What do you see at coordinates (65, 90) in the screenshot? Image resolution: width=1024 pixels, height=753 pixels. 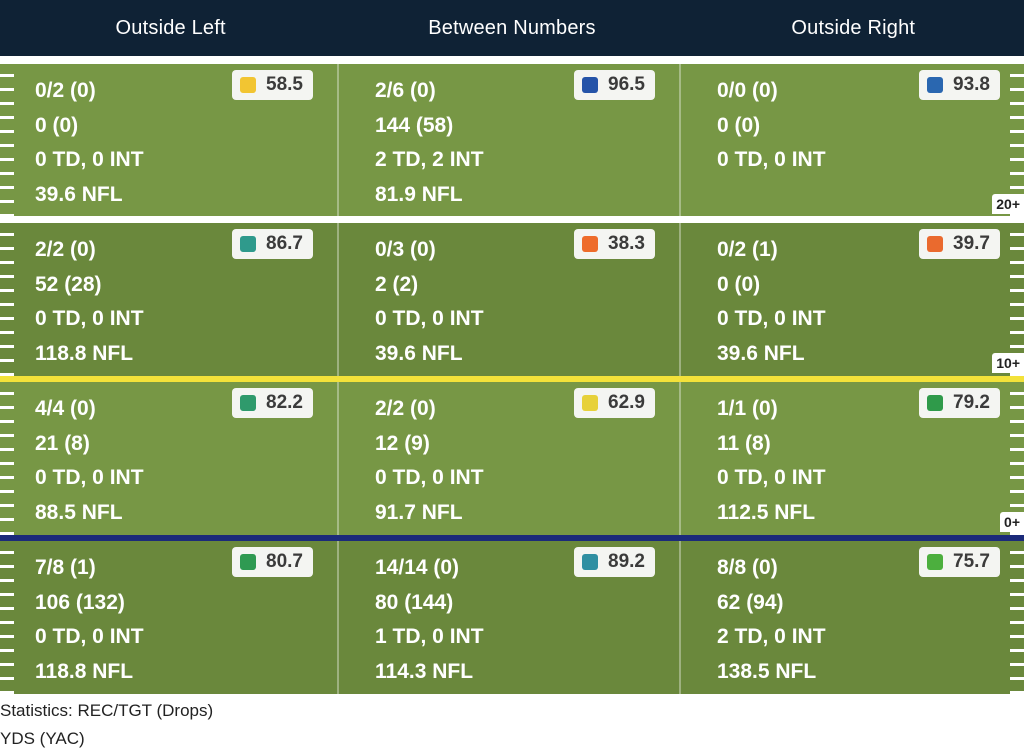 I see `stat-line: 0/2 (0)` at bounding box center [65, 90].